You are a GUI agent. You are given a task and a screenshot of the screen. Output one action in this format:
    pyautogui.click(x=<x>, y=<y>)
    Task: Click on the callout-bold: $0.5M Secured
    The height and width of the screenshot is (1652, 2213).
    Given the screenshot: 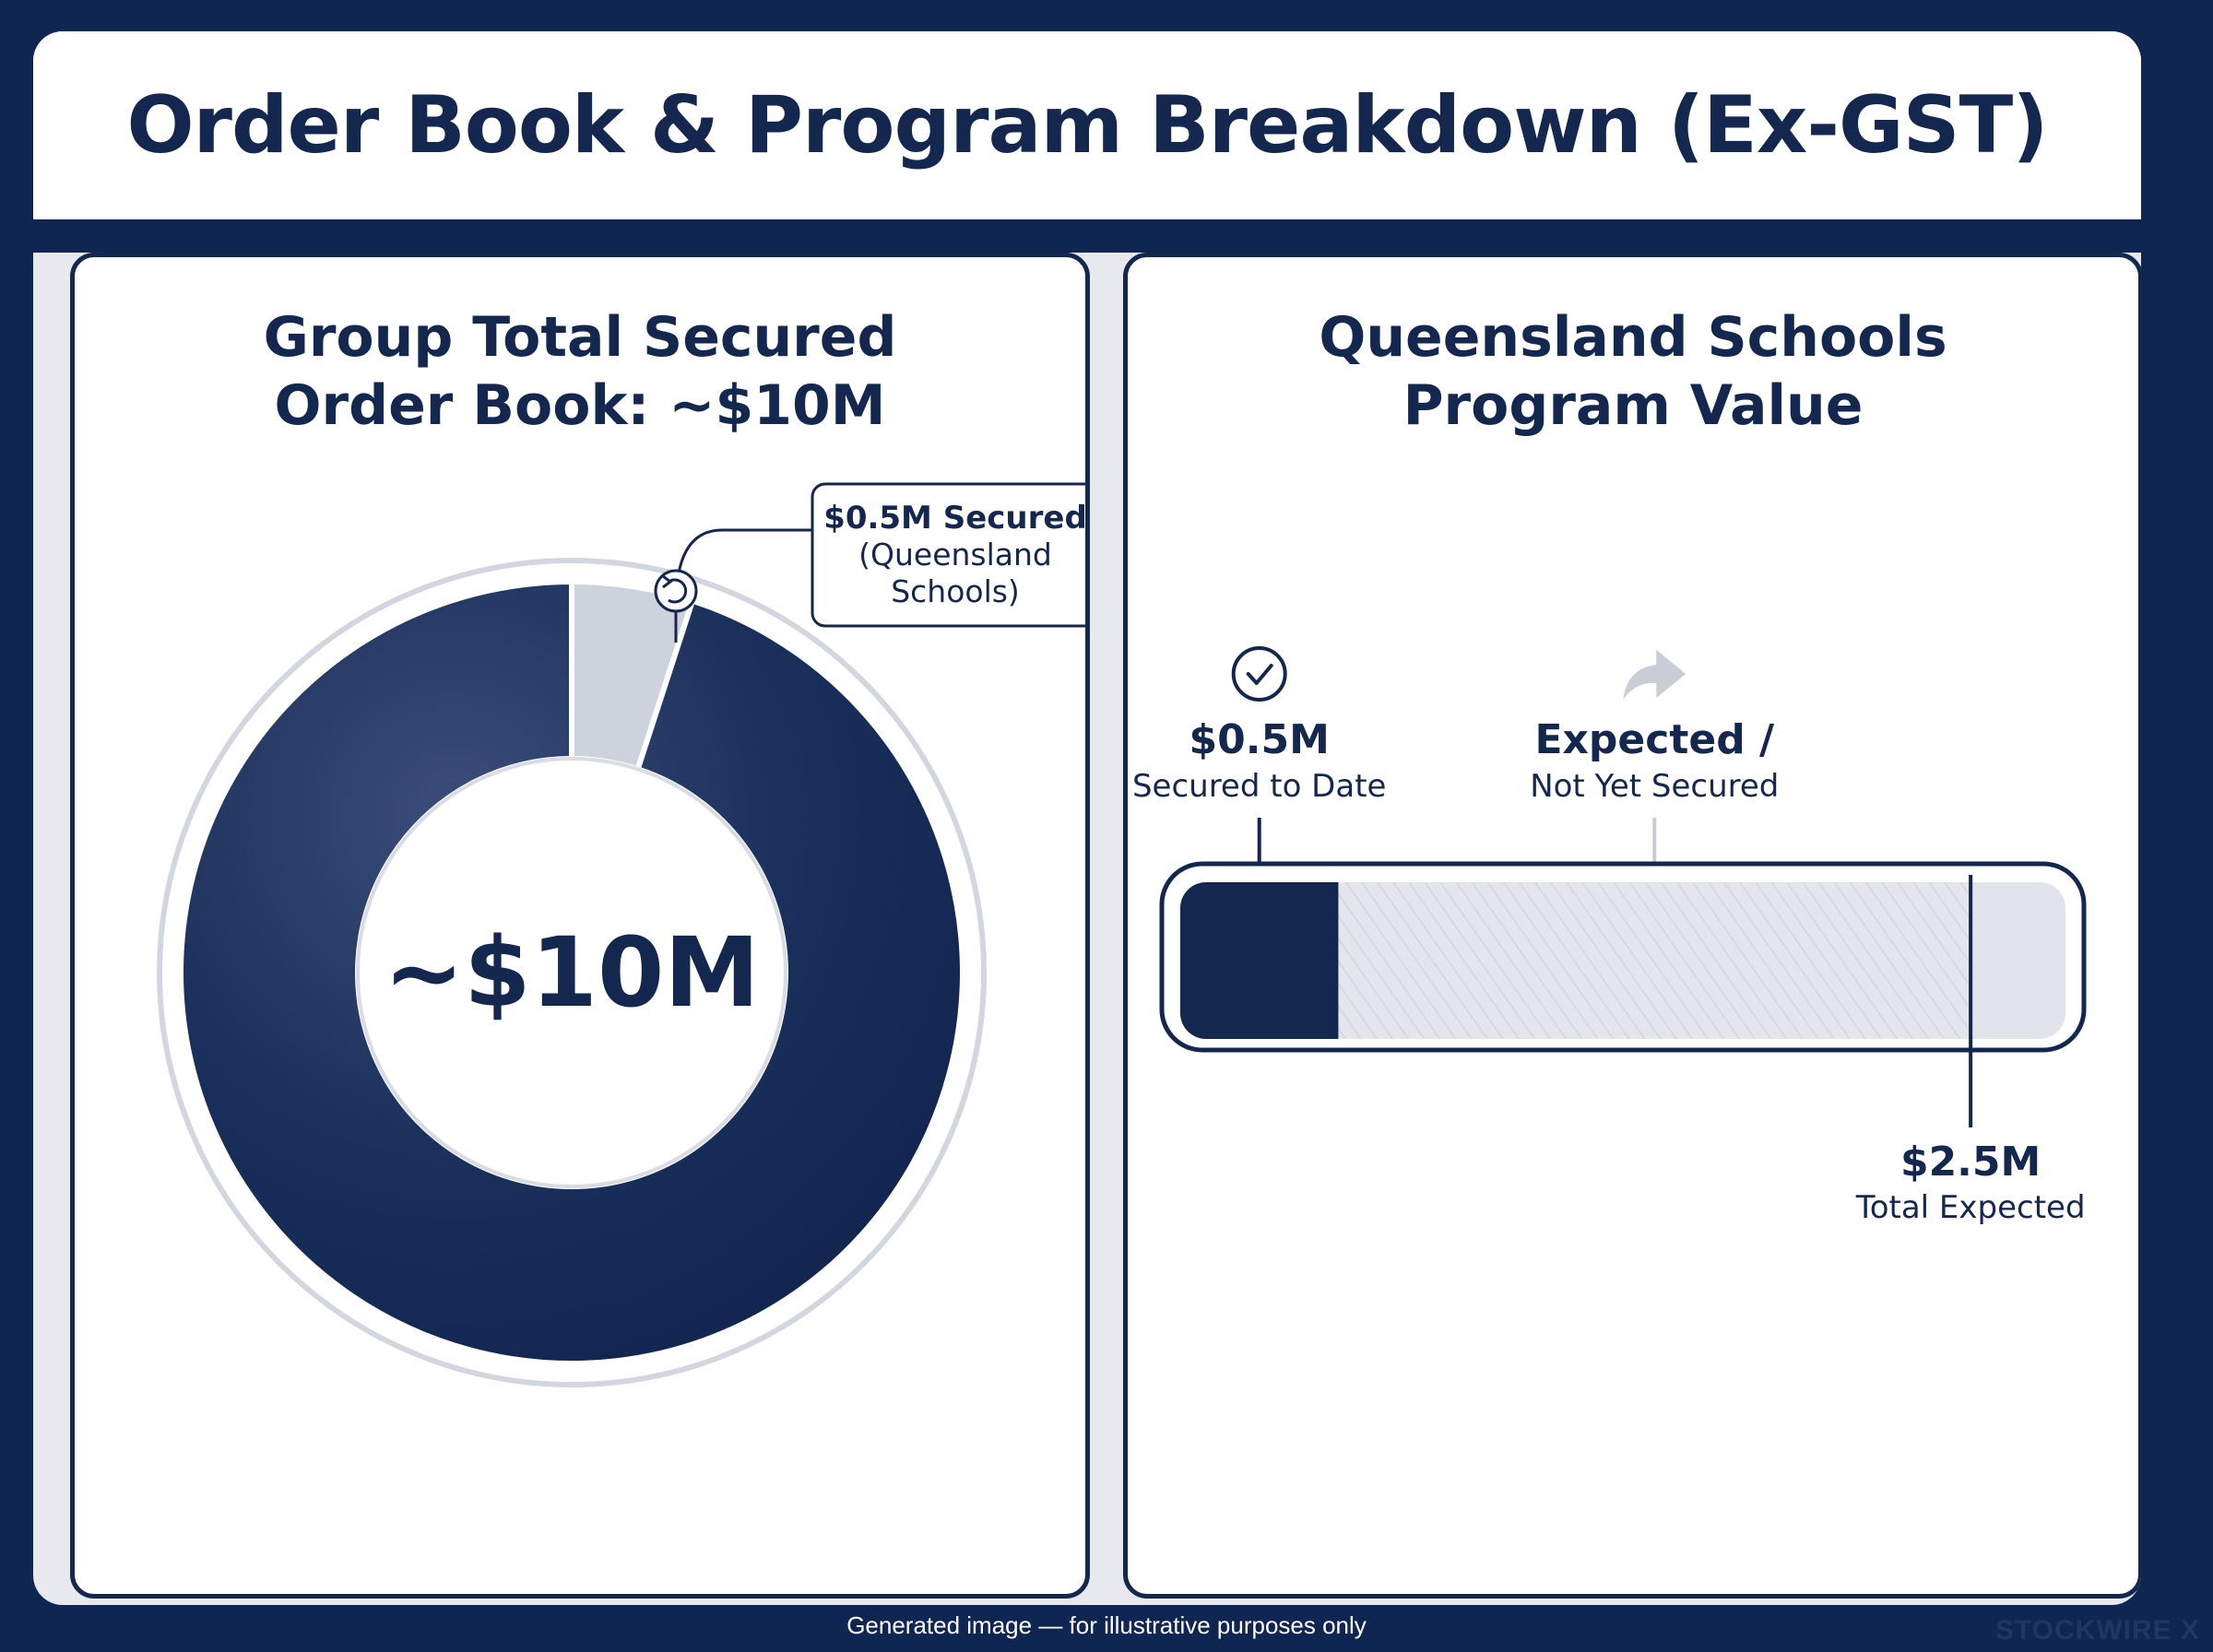 What is the action you would take?
    pyautogui.click(x=954, y=518)
    